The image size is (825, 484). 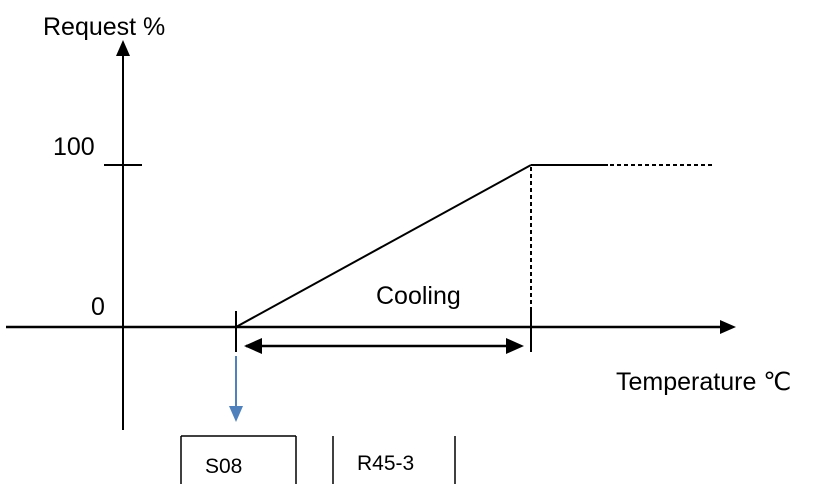 What do you see at coordinates (236, 414) in the screenshot?
I see `pointer-arrow-head` at bounding box center [236, 414].